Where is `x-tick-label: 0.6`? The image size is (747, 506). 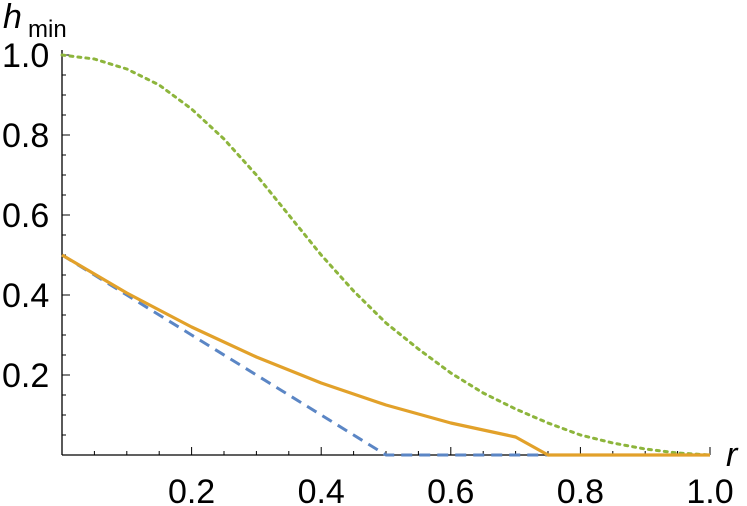
x-tick-label: 0.6 is located at coordinates (450, 489).